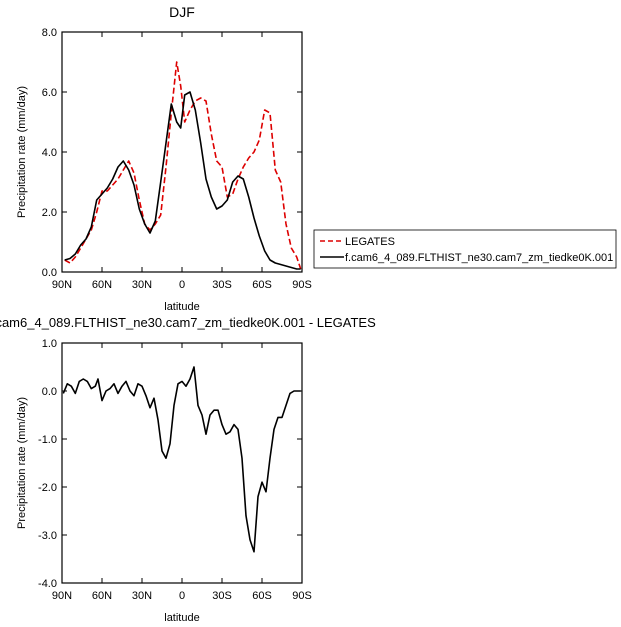  I want to click on bottom-series-lines, so click(181, 459).